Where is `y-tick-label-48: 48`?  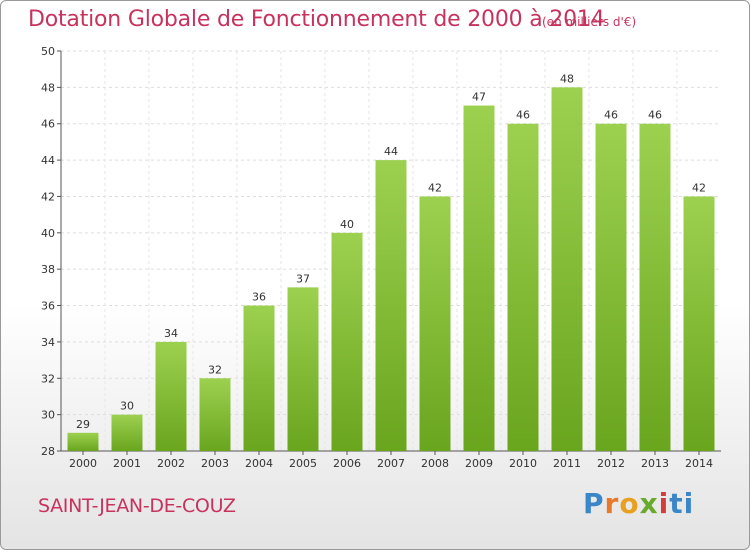 y-tick-label-48: 48 is located at coordinates (48, 87).